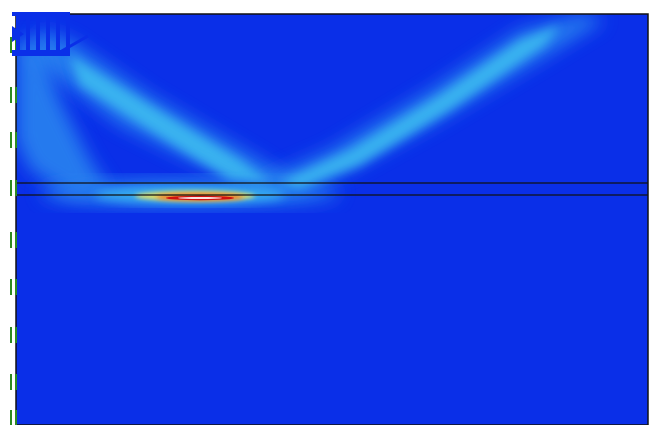  I want to click on left-band-core, so click(170, 118).